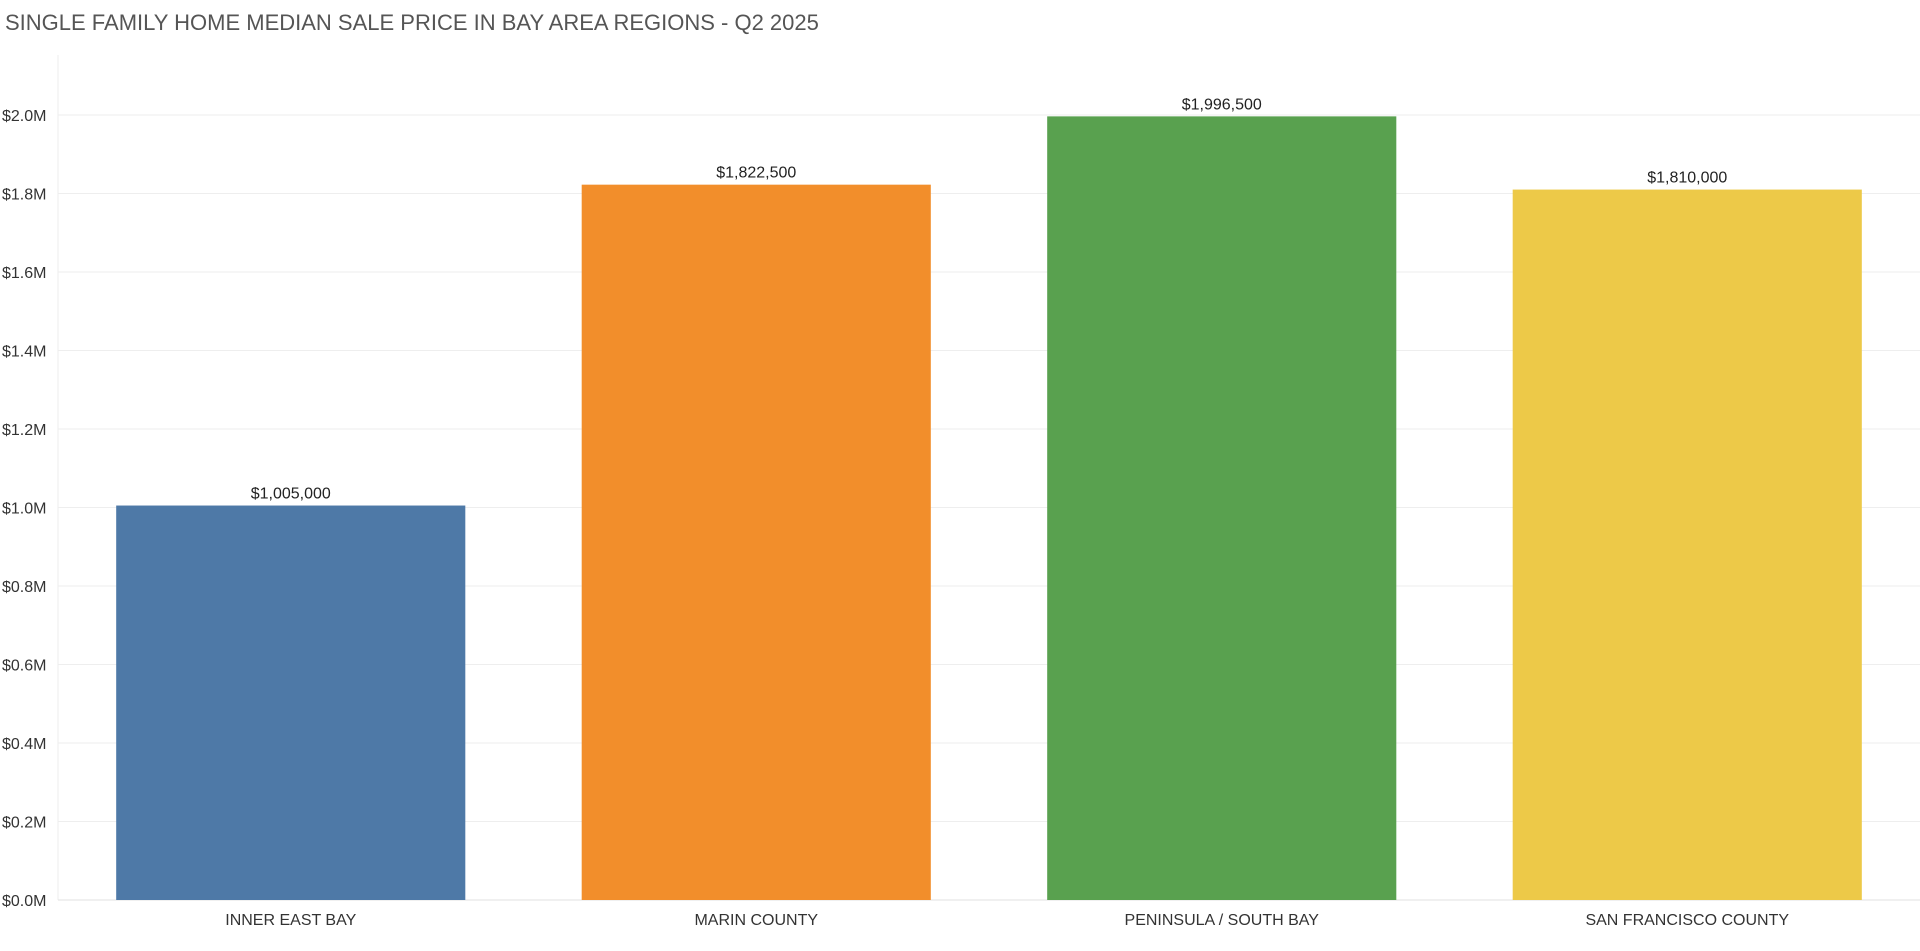  What do you see at coordinates (1687, 178) in the screenshot?
I see `bar-data-label: $1,810,000` at bounding box center [1687, 178].